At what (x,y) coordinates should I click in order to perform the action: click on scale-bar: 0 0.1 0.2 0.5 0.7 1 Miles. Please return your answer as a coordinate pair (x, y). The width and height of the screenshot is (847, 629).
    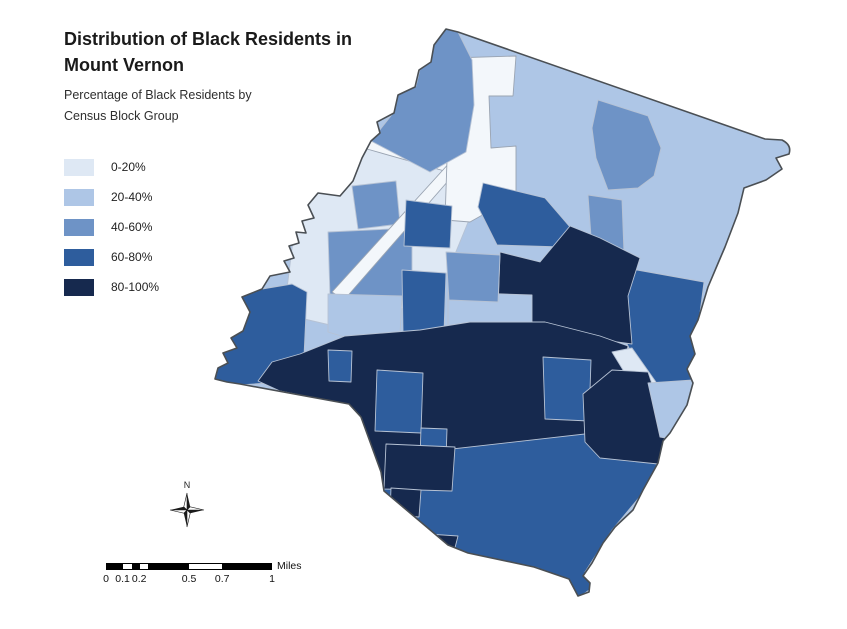
    Looking at the image, I should click on (210, 573).